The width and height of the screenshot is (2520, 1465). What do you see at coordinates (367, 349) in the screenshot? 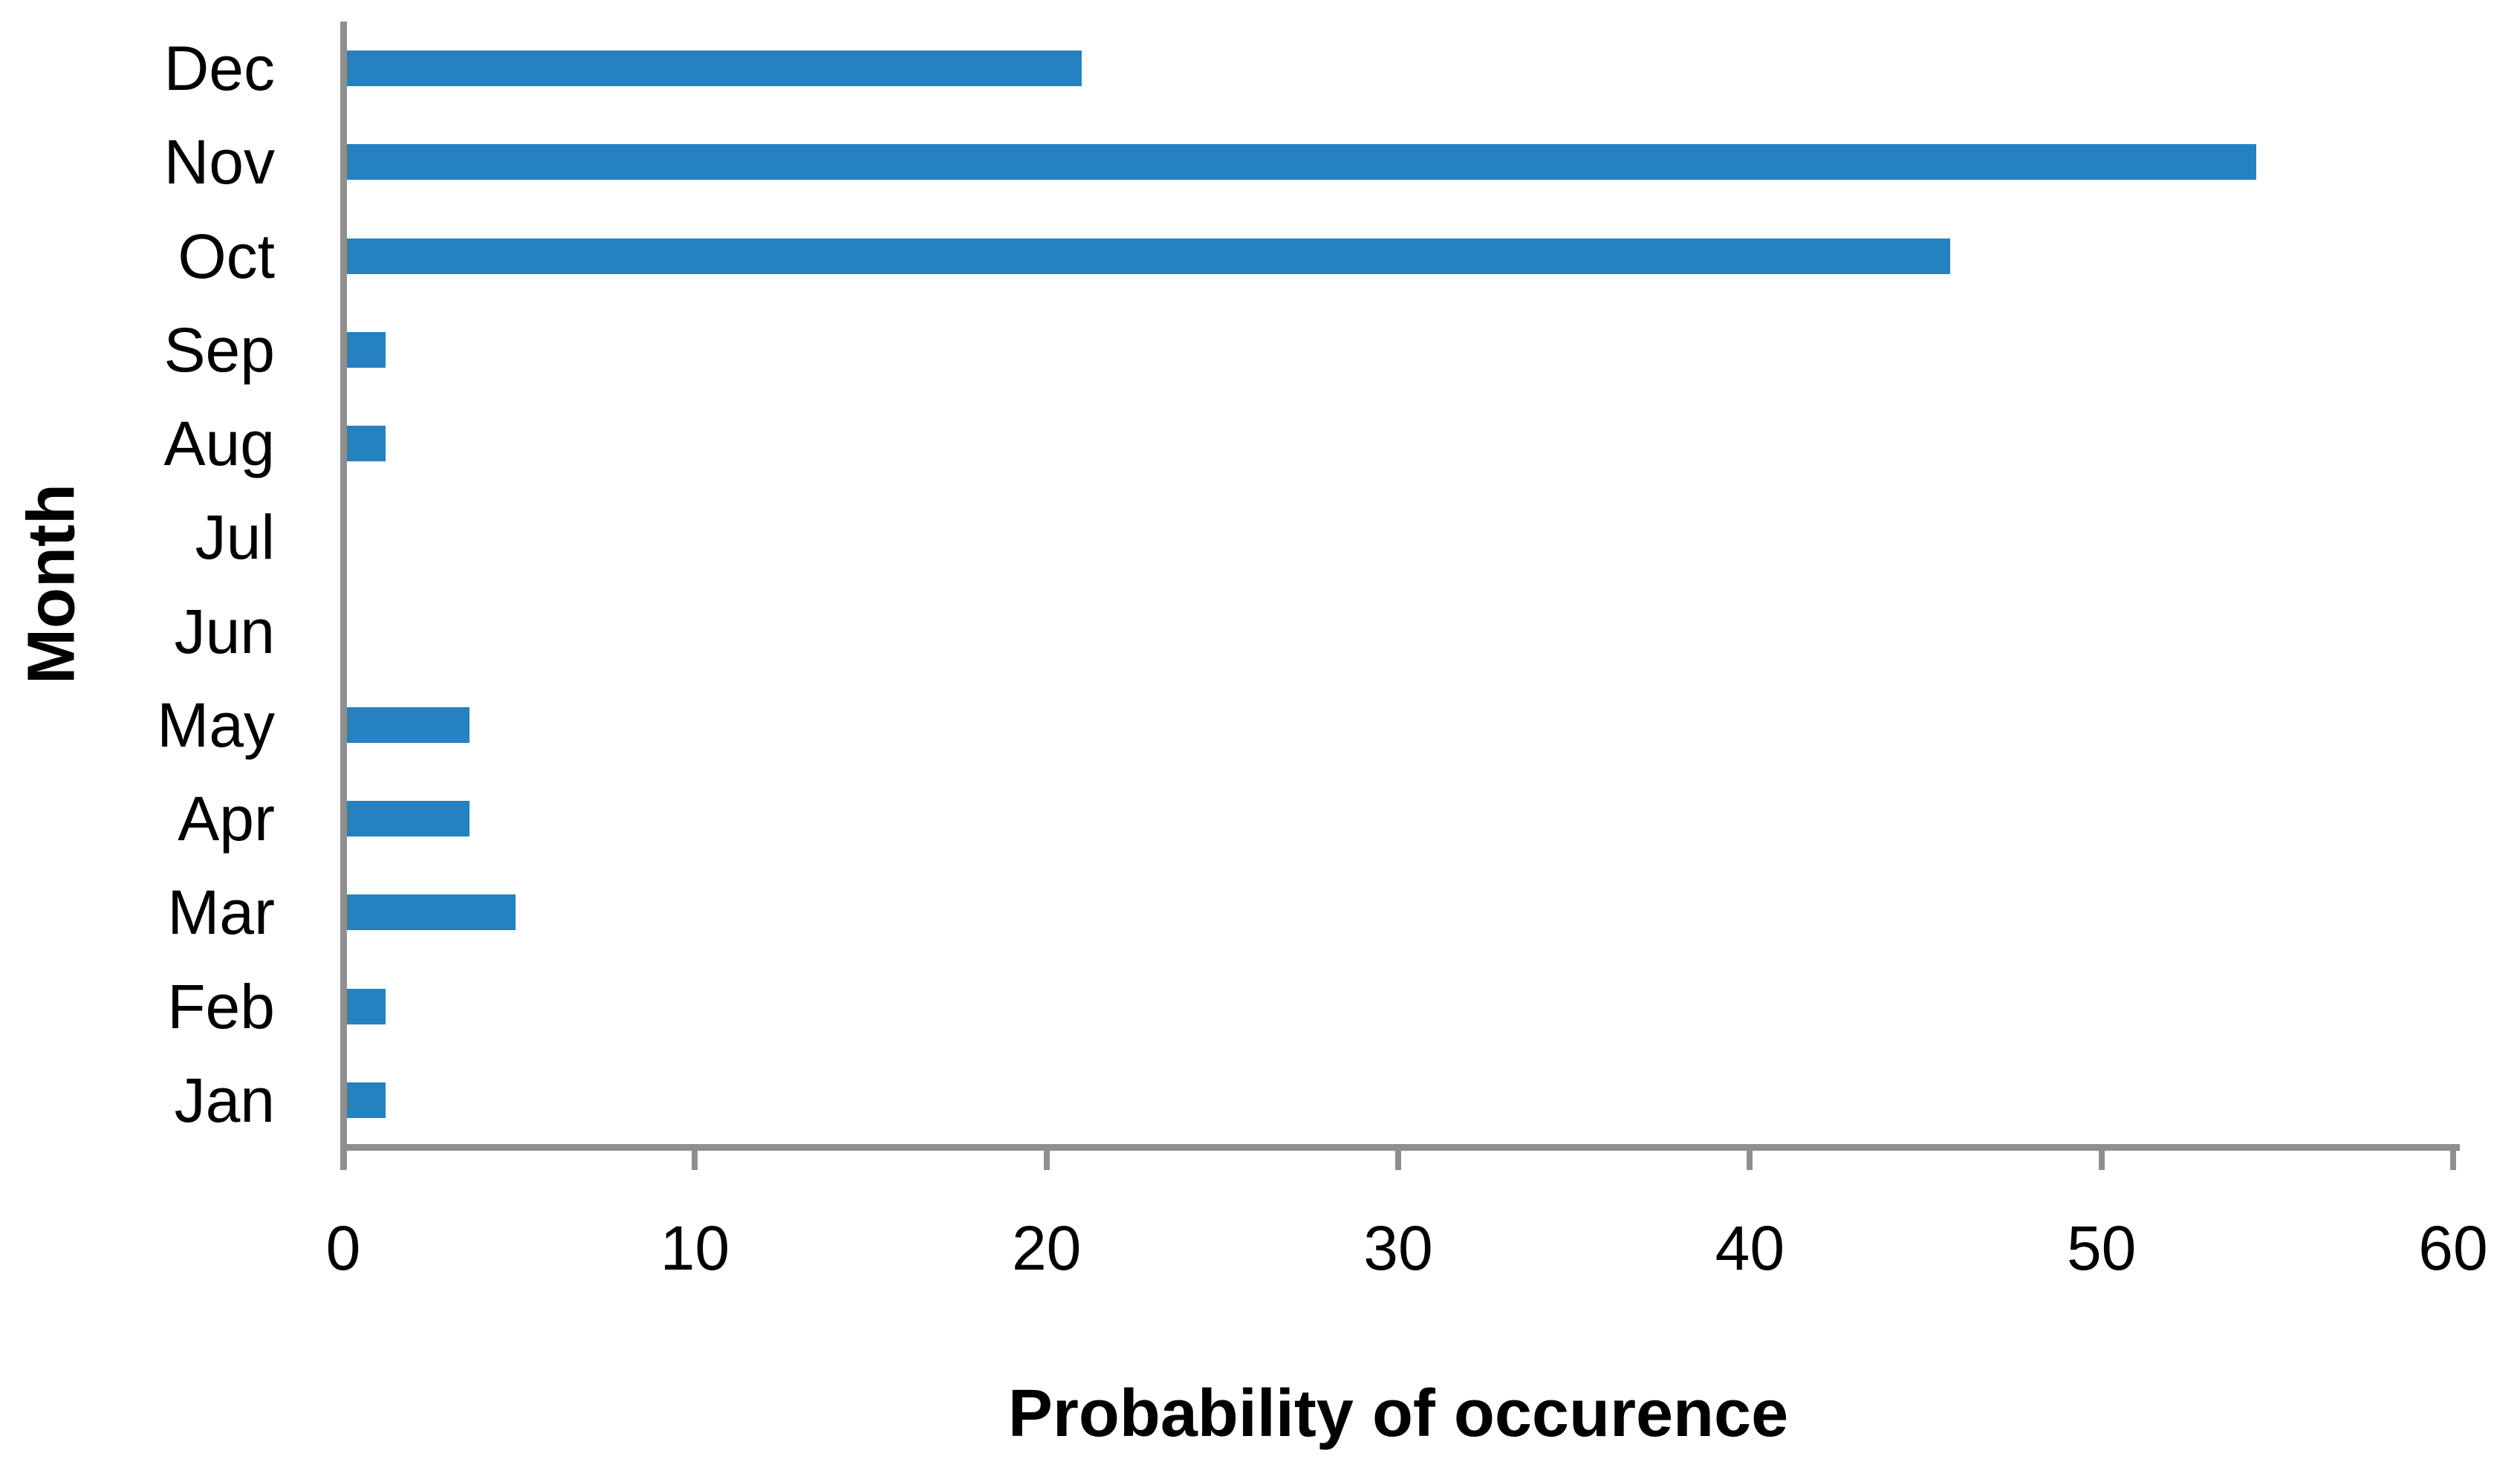
I see `bar-sep` at bounding box center [367, 349].